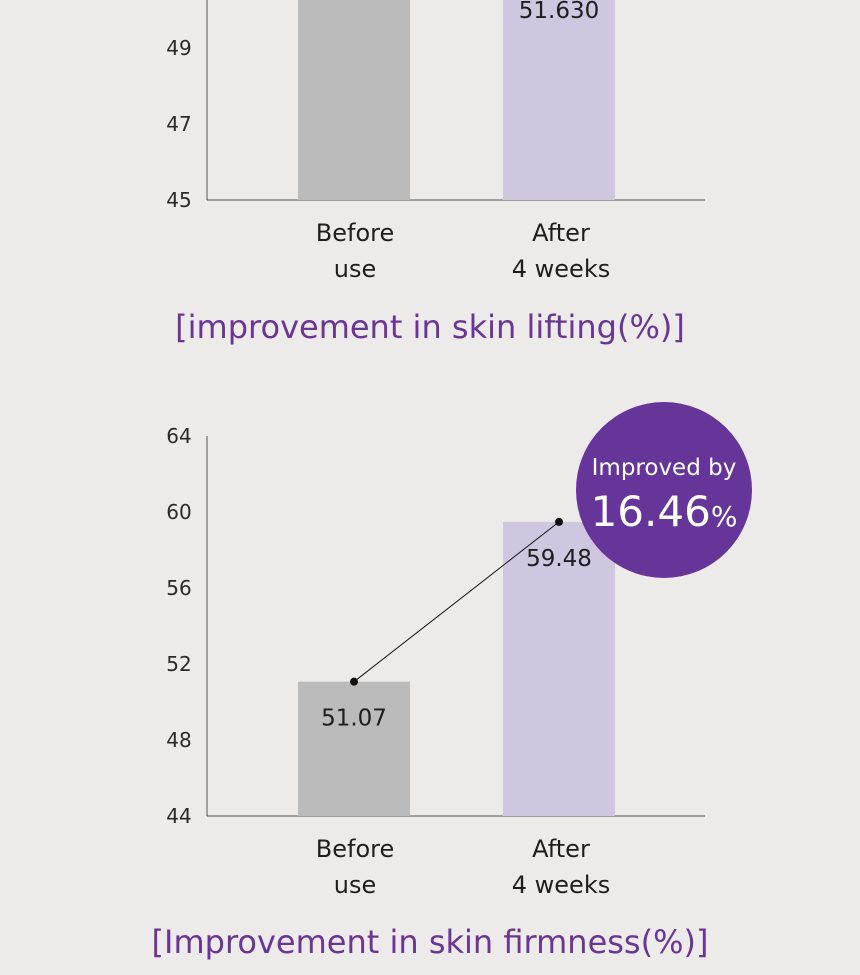 The image size is (860, 975). I want to click on firmness-ytick: 48, so click(178, 740).